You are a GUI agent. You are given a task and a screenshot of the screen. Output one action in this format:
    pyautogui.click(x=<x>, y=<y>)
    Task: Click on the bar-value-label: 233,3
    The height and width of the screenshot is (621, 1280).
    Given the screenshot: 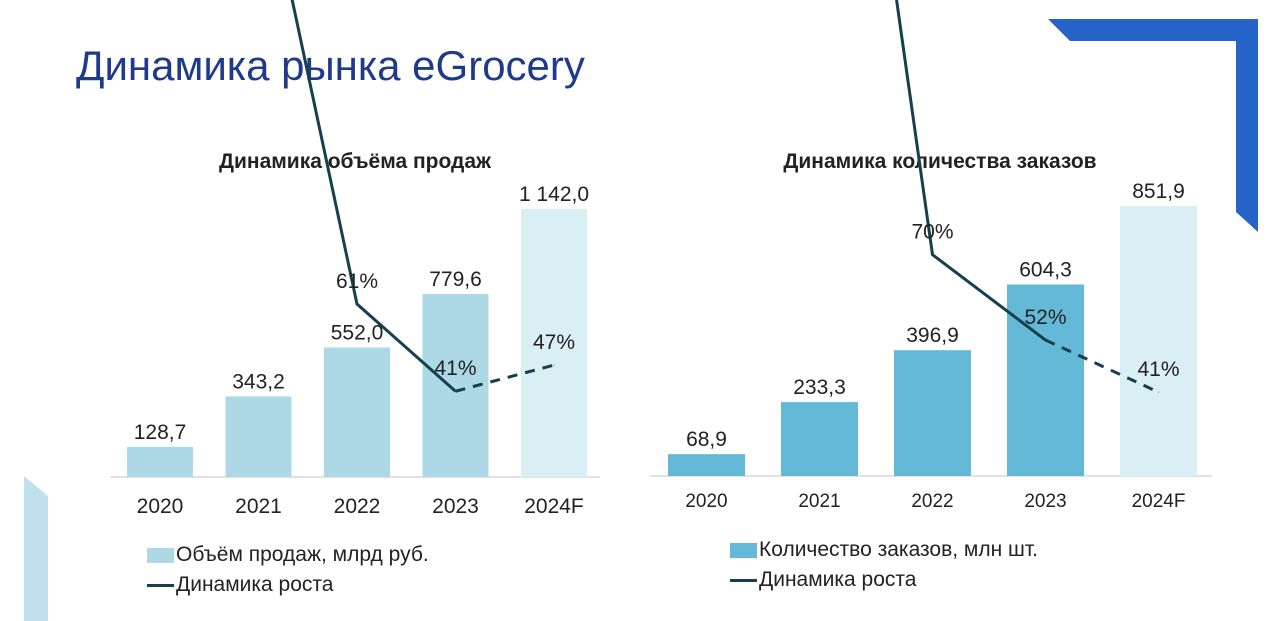 What is the action you would take?
    pyautogui.click(x=819, y=387)
    